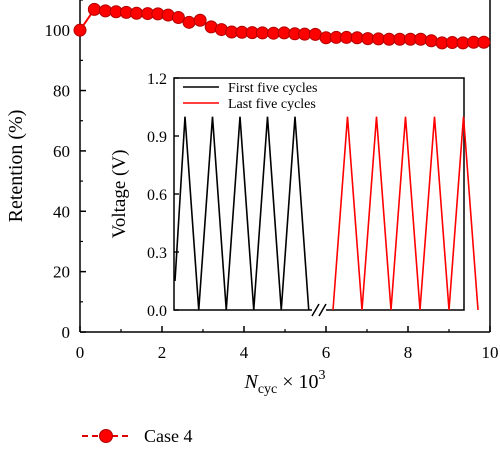 This screenshot has width=500, height=453. Describe the element at coordinates (16, 166) in the screenshot. I see `main-y-axis-title: Retention (%)` at that location.